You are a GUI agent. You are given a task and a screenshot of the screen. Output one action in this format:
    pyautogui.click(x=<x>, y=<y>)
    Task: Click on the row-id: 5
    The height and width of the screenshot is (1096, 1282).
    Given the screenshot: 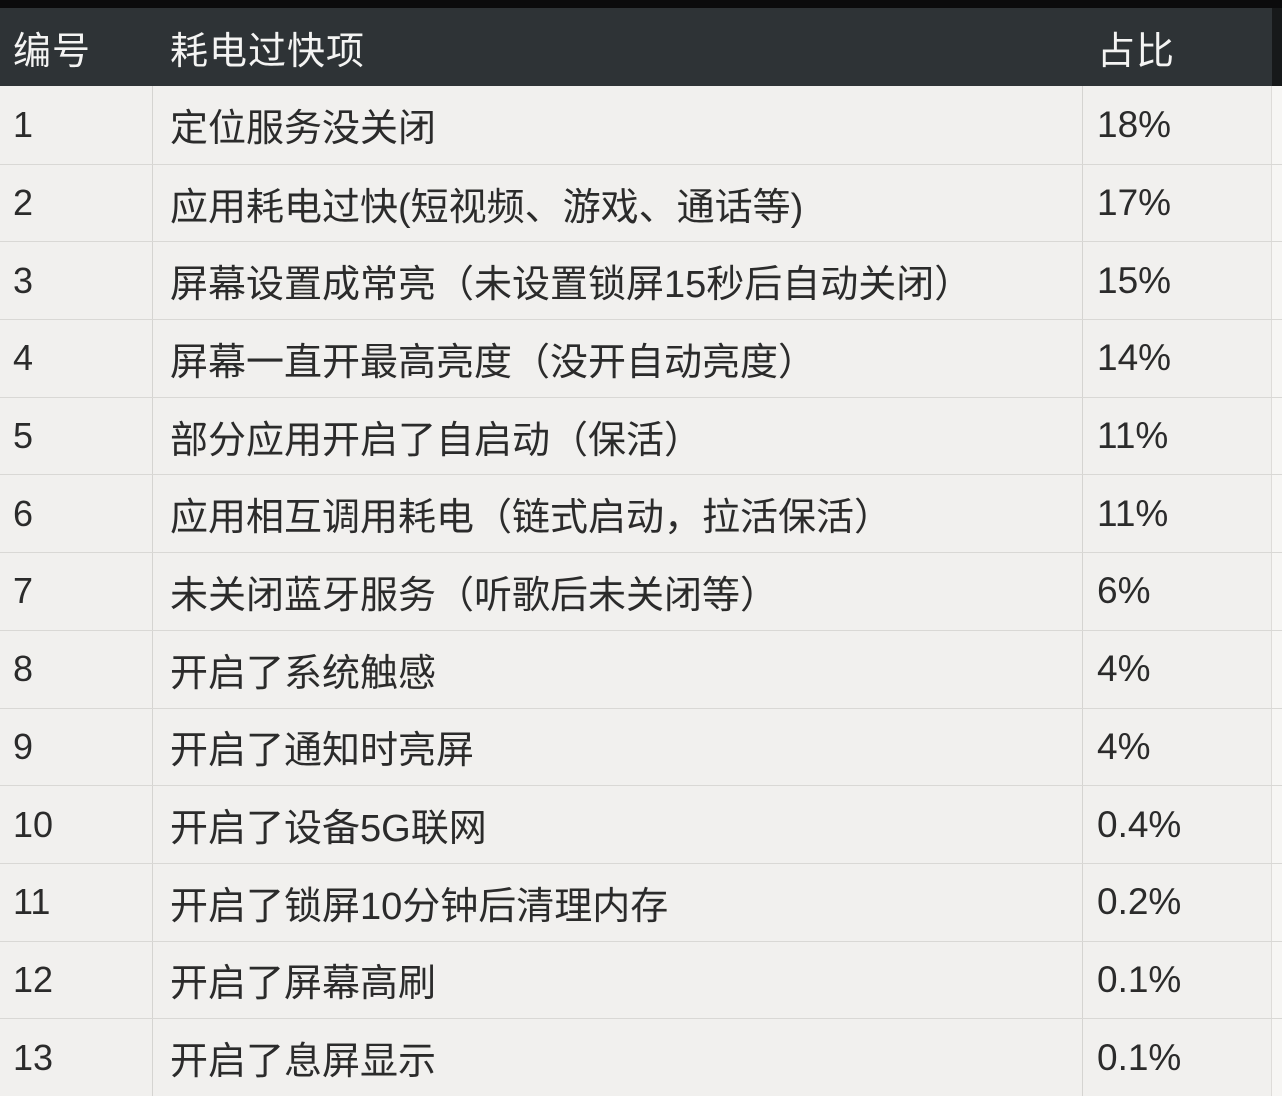 What is the action you would take?
    pyautogui.click(x=76, y=436)
    